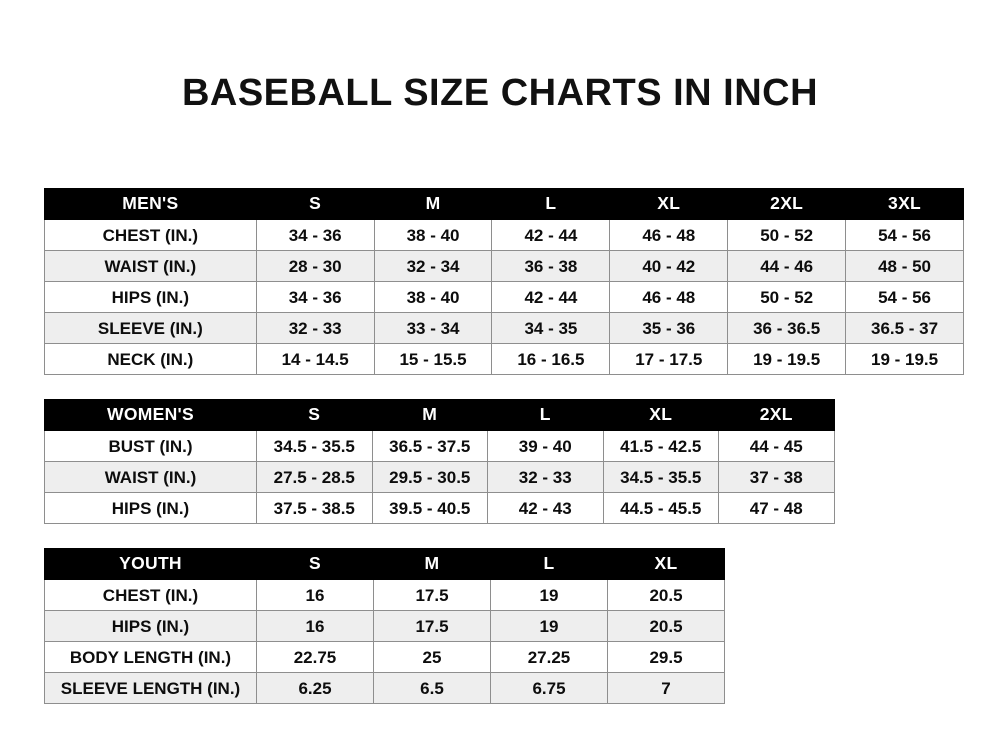  I want to click on youth-size-header-m: M, so click(432, 564).